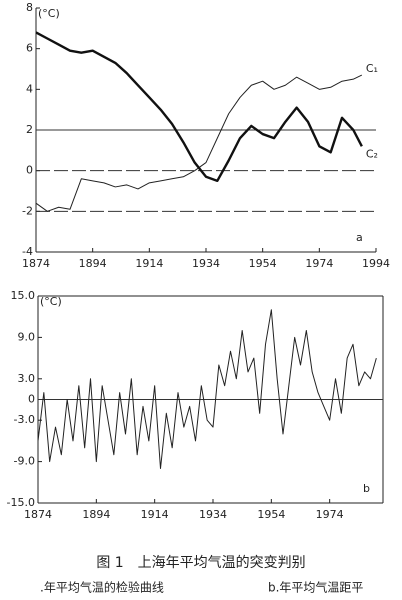 The image size is (402, 600). What do you see at coordinates (23, 295) in the screenshot?
I see `y-tick-label: 15.0` at bounding box center [23, 295].